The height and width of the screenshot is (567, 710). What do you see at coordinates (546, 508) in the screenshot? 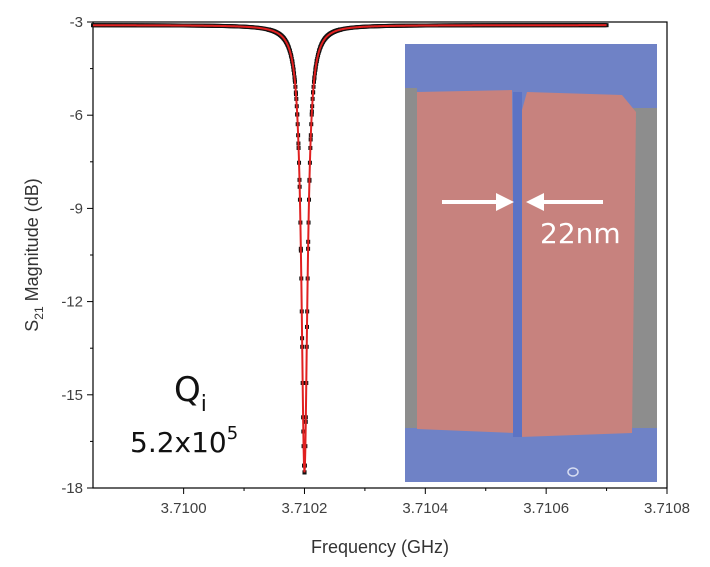
I see `x-tick-label: 3.7106` at bounding box center [546, 508].